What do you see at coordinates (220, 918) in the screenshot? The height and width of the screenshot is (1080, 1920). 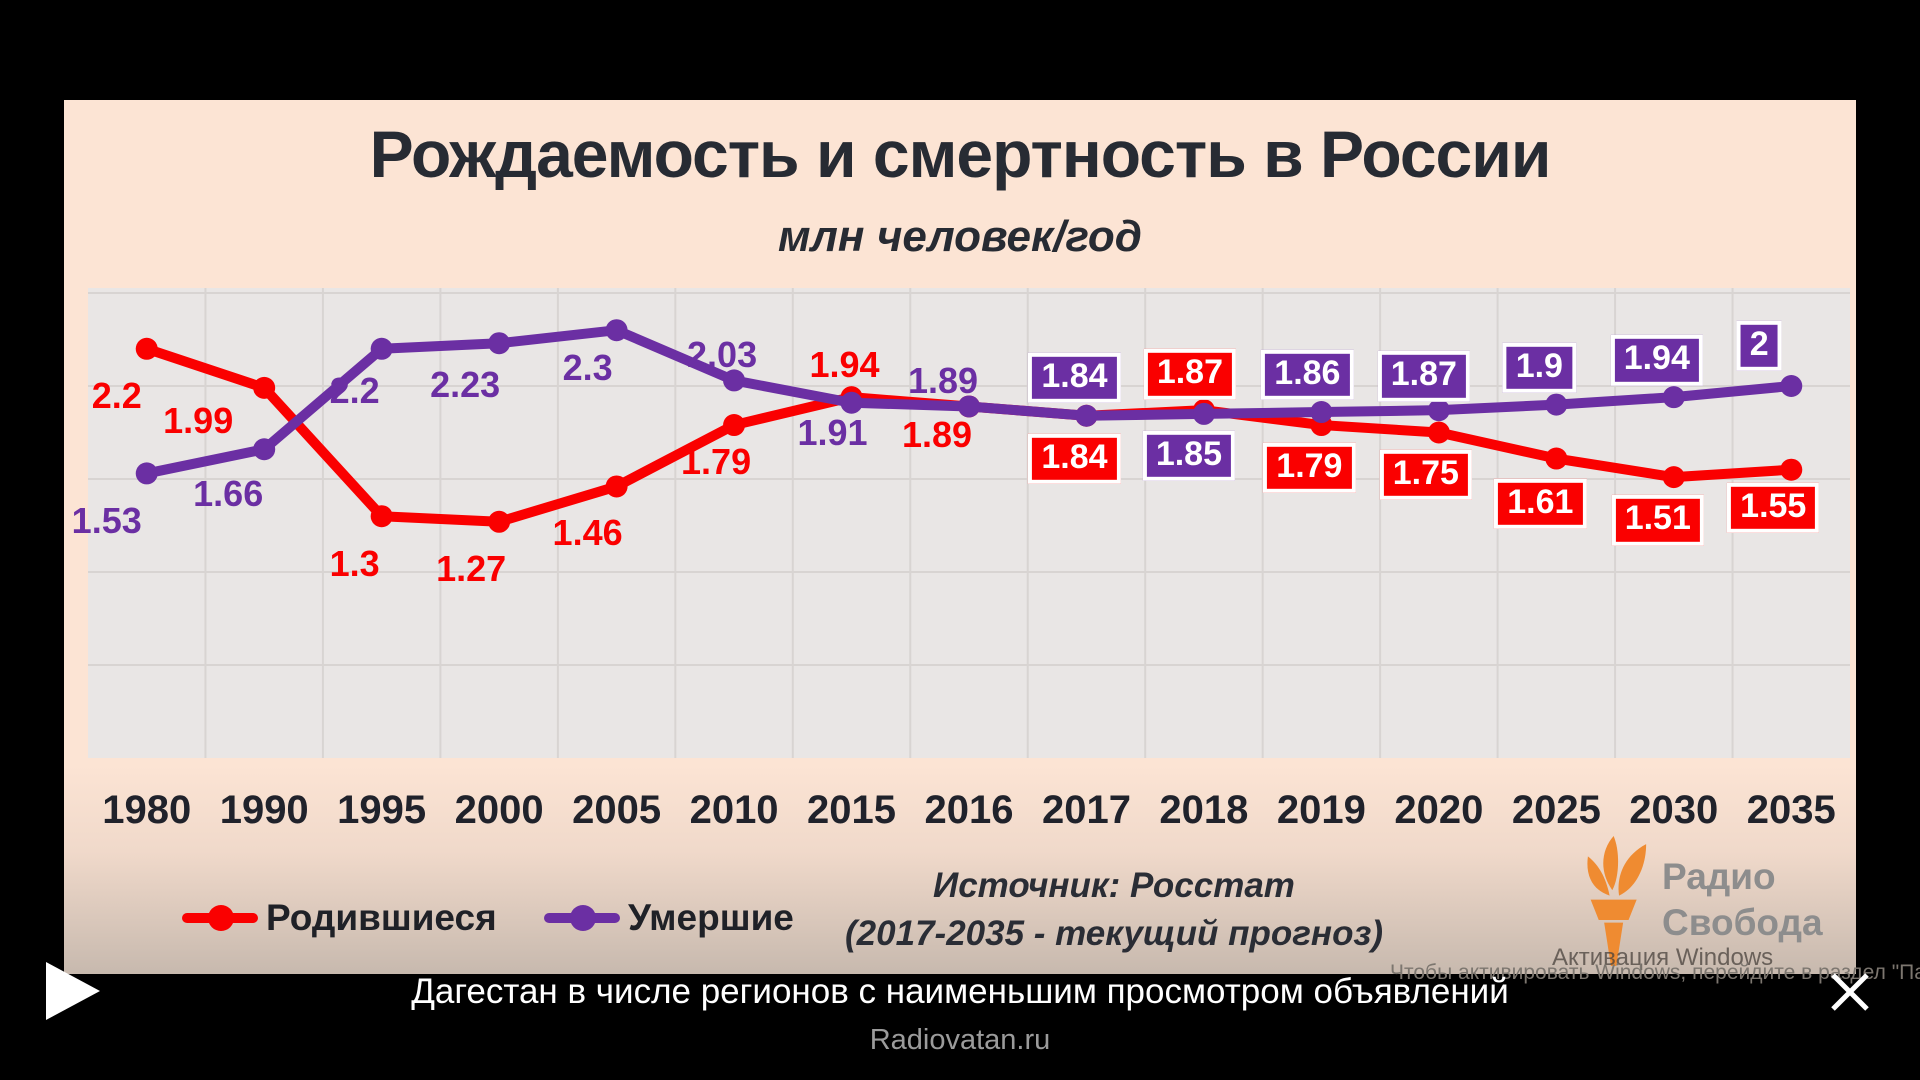 I see `births-legend-marker-icon` at bounding box center [220, 918].